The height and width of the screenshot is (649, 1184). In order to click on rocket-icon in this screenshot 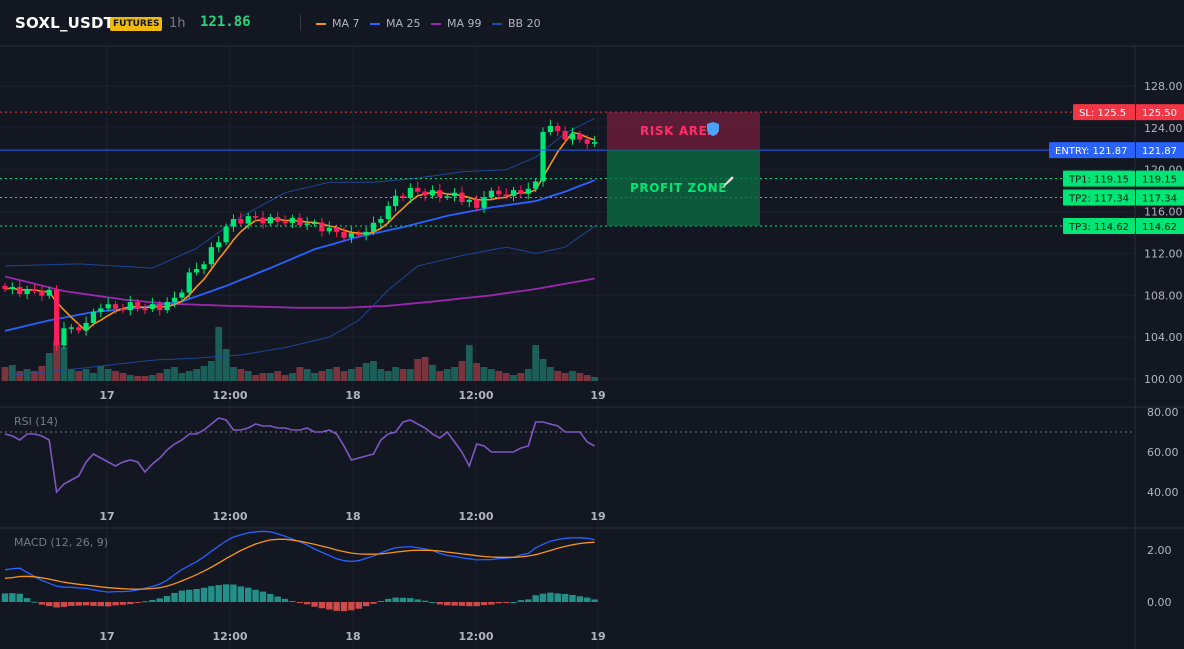, I will do `click(727, 182)`.